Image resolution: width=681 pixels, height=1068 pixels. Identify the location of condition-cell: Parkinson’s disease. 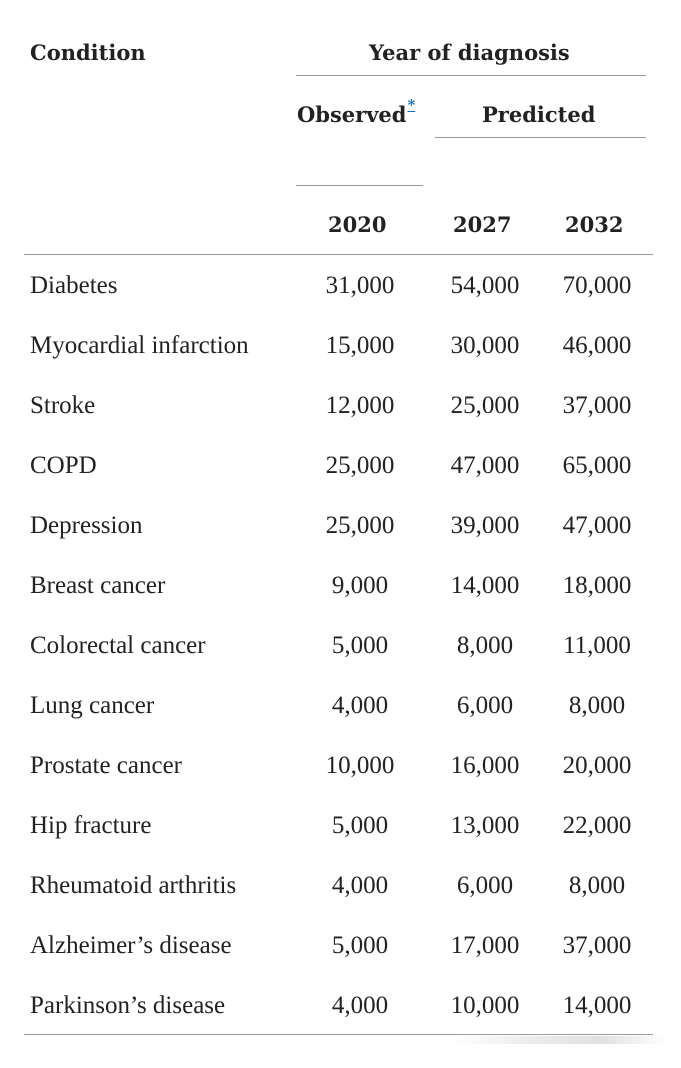
(128, 1005).